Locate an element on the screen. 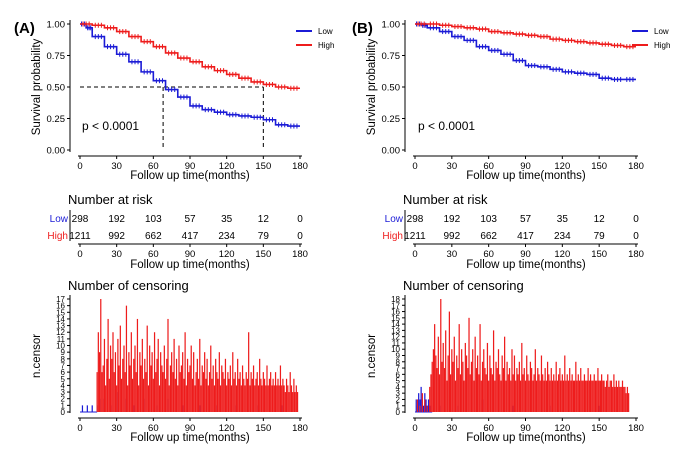 The image size is (690, 460). panel-a-pvalue: p < 0.0001 is located at coordinates (110, 126).